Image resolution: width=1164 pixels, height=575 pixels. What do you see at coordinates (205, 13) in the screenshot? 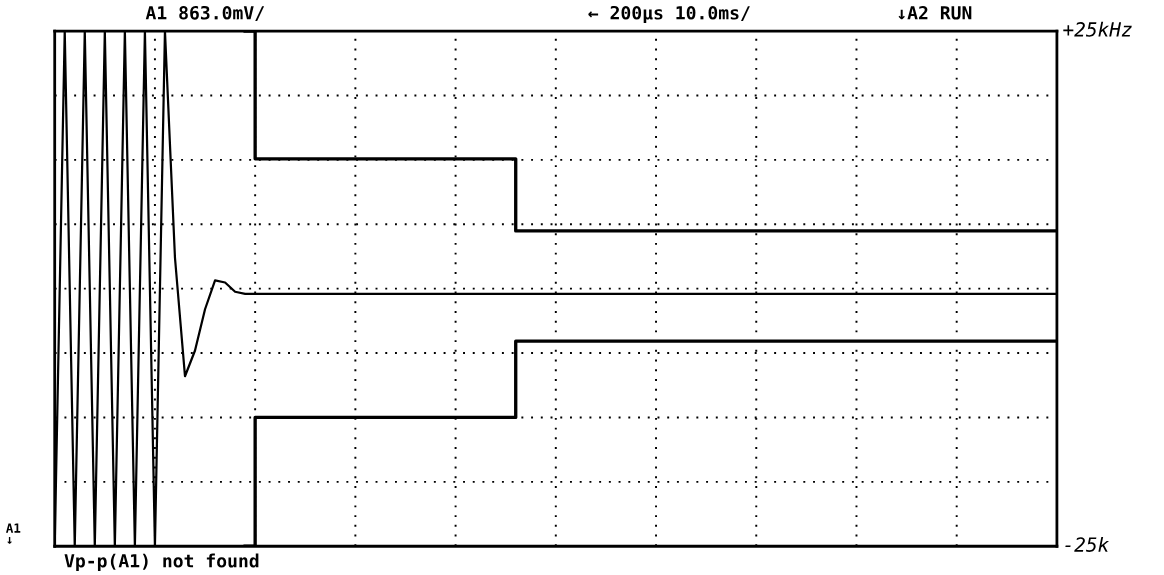
I see `text: A1 863.0mV/` at bounding box center [205, 13].